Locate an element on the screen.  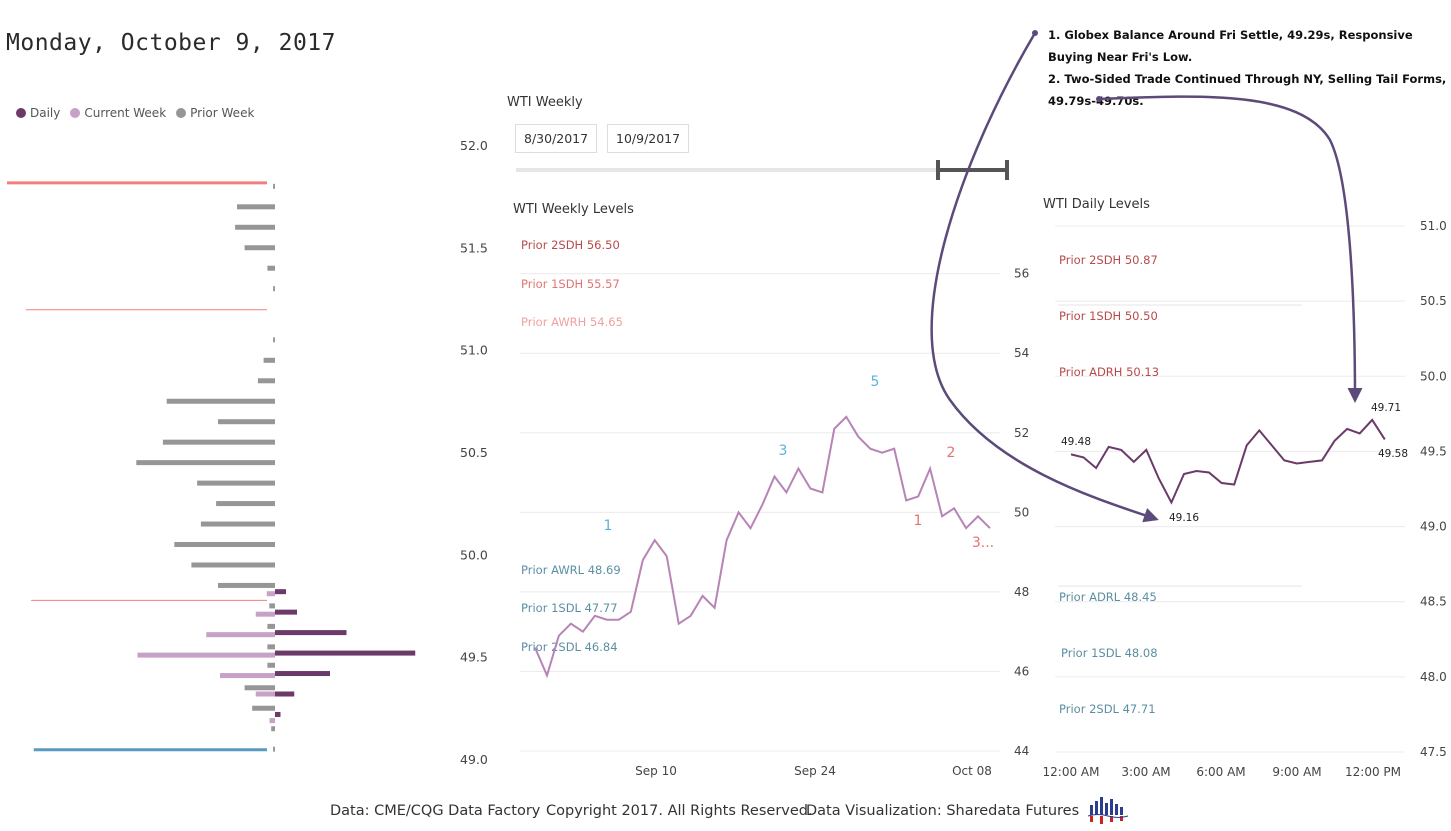
annotation-label: 2 is located at coordinates (951, 453).